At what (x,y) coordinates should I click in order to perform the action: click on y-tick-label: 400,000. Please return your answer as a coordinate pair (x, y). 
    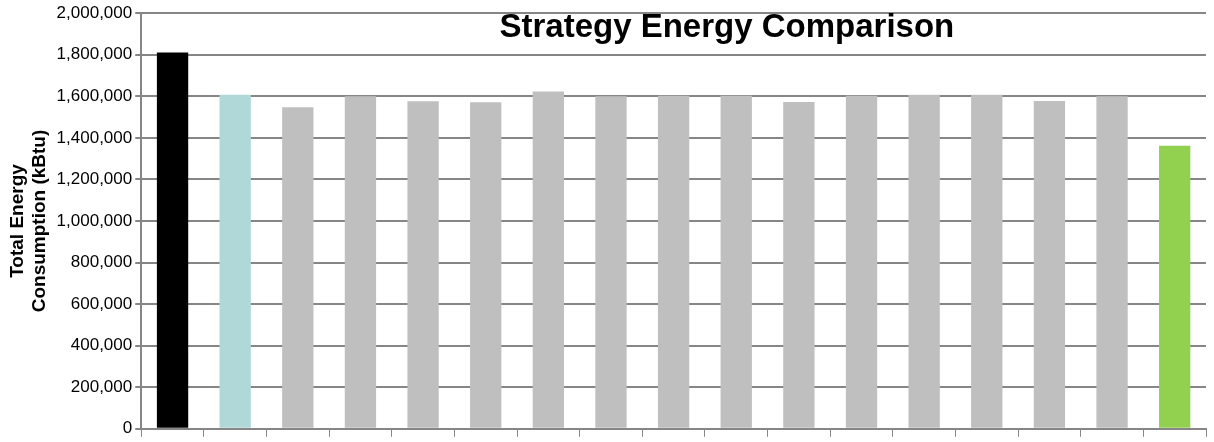
    Looking at the image, I should click on (101, 345).